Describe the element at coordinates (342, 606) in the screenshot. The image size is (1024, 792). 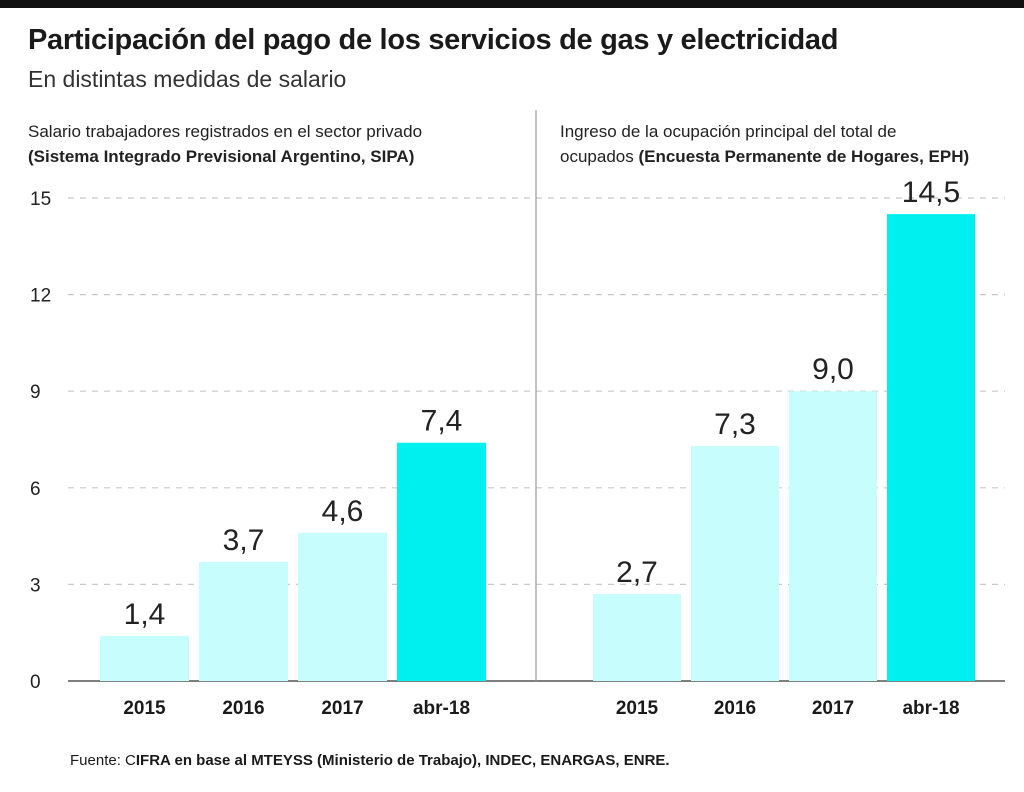
I see `bar-sipa-2017` at that location.